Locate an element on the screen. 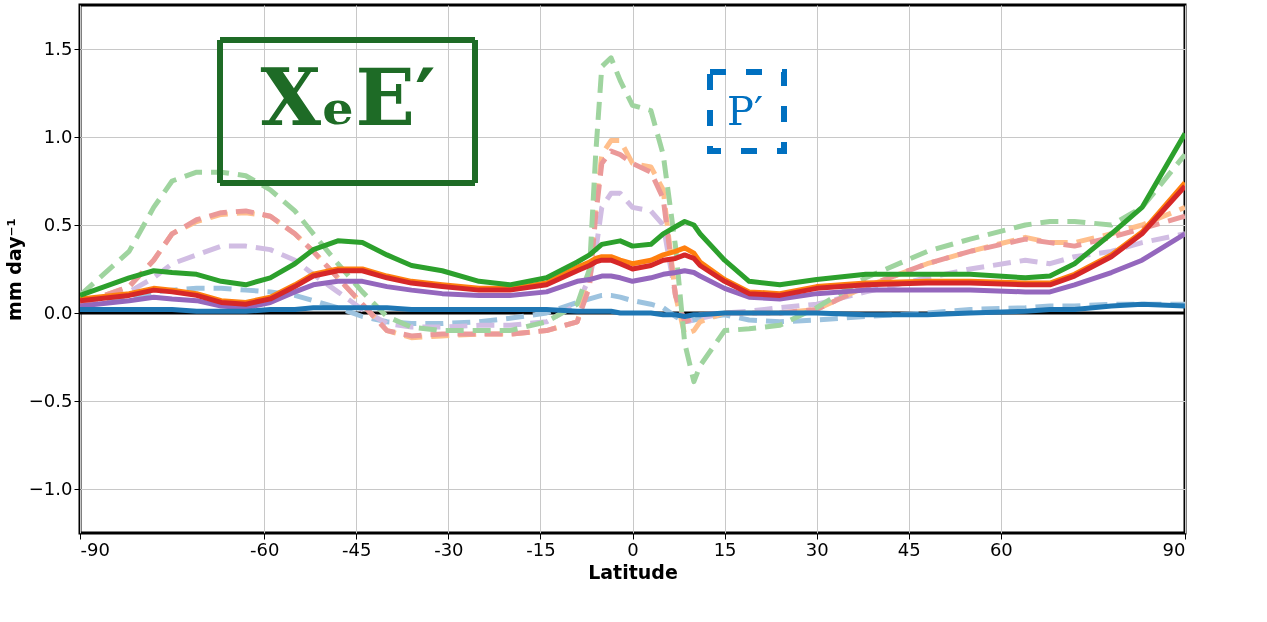 The image size is (1267, 622). x-axis-title: Latitude is located at coordinates (633, 571).